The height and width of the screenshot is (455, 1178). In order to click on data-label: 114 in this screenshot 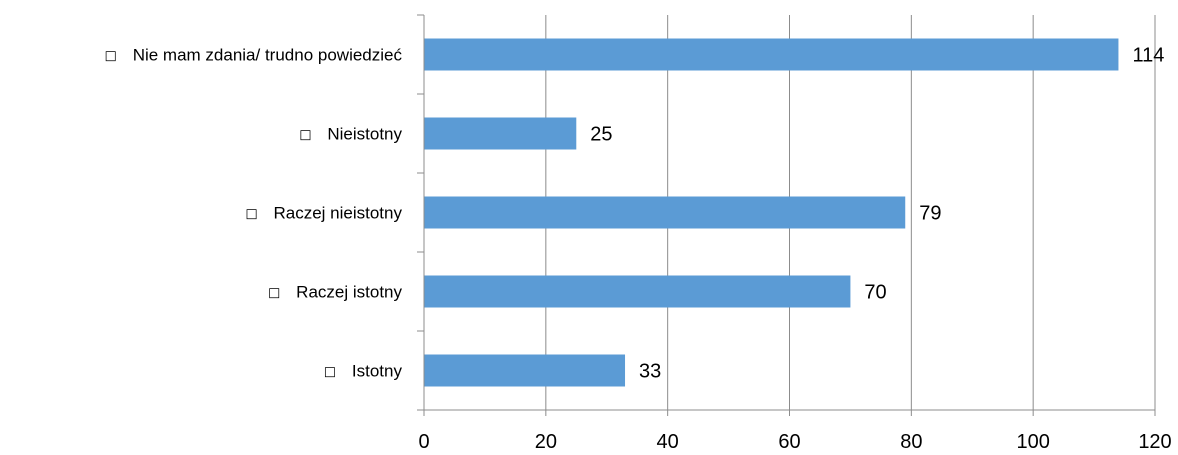, I will do `click(1148, 56)`.